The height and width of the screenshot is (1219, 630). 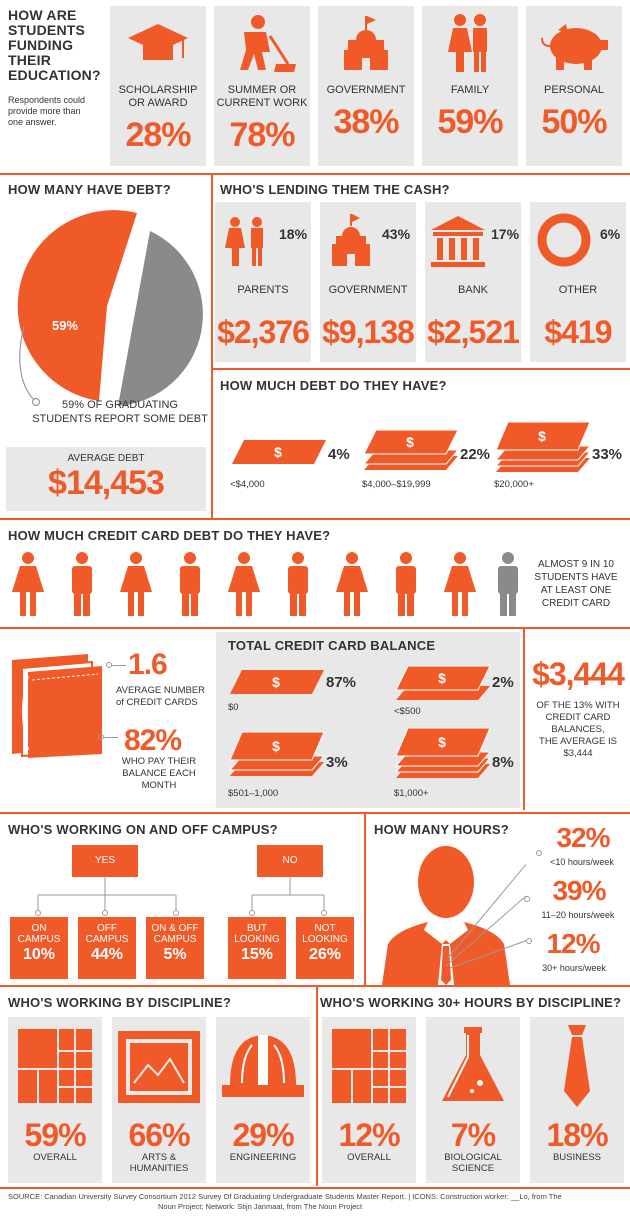 I want to click on funding-tile-personal: PERSONAL 50%, so click(x=574, y=86).